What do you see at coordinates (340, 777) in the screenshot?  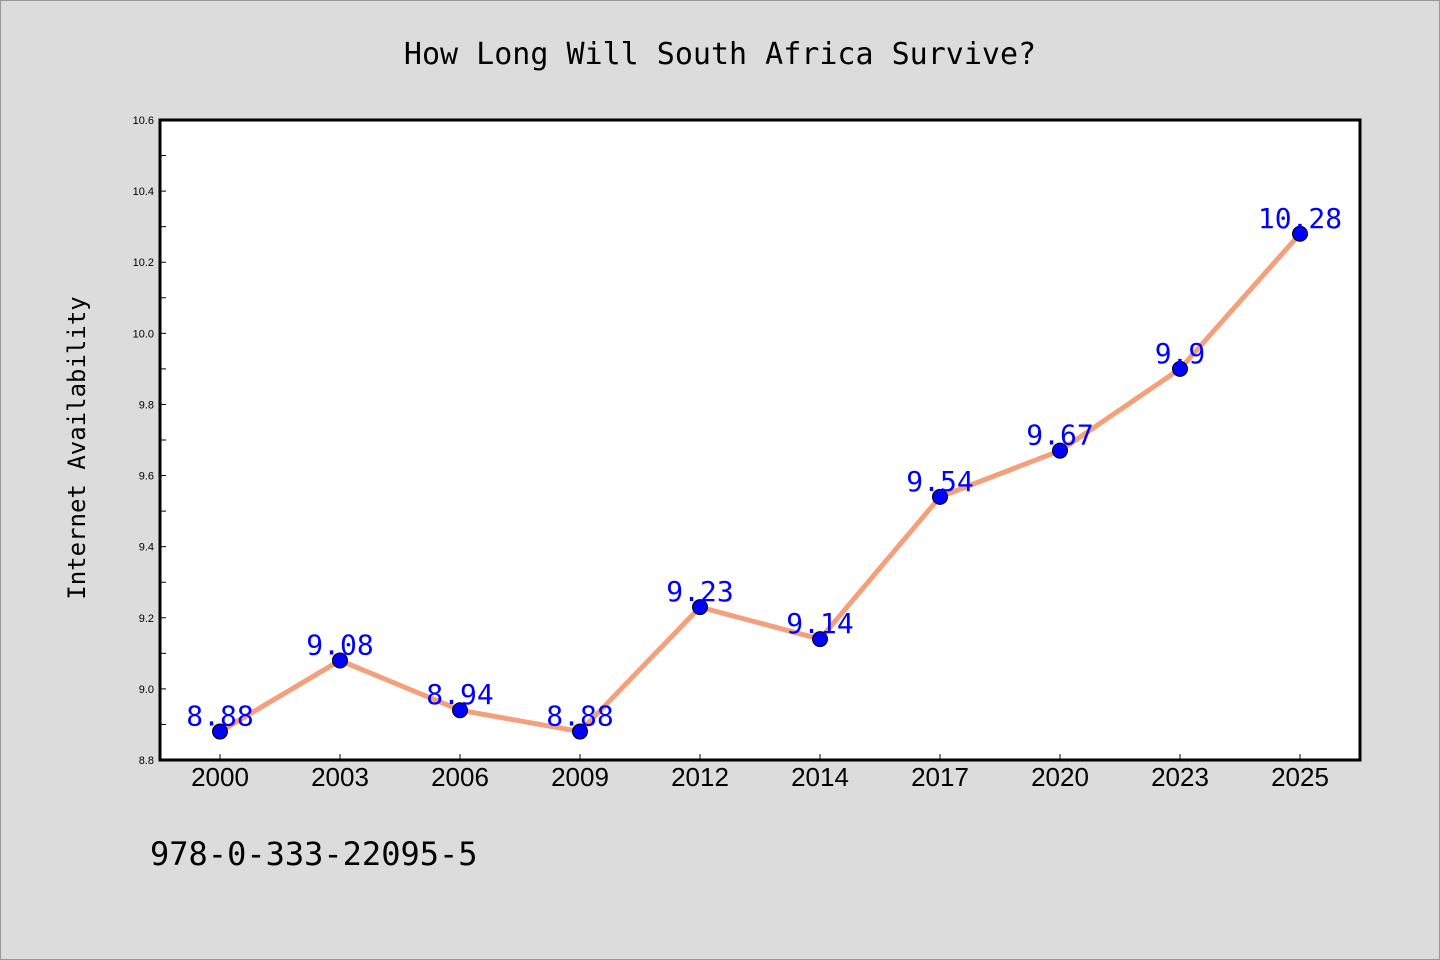 I see `x-tick-label: 2003` at bounding box center [340, 777].